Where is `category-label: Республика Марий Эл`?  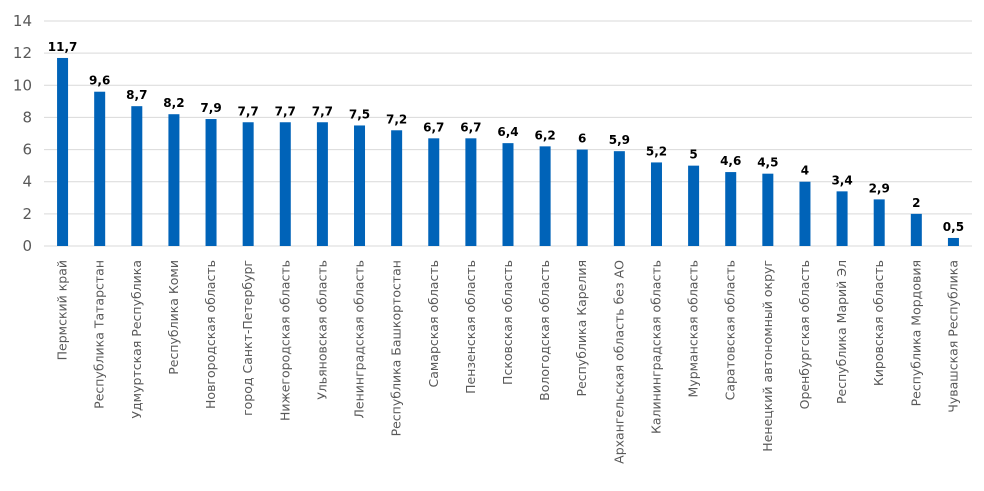
category-label: Республика Марий Эл is located at coordinates (841, 332).